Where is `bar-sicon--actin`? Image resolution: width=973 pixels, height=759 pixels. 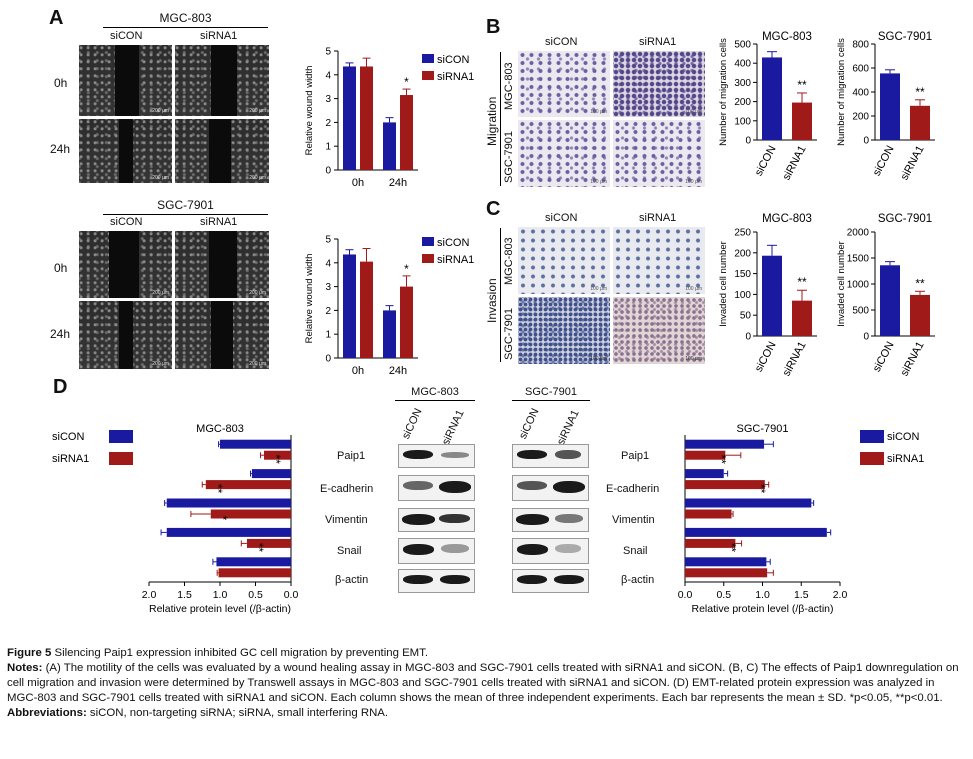 bar-sicon--actin is located at coordinates (253, 562).